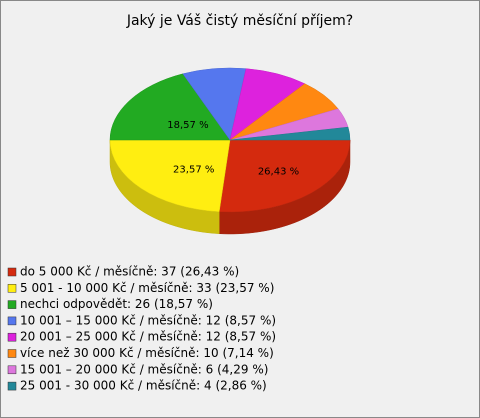 This screenshot has height=418, width=480. I want to click on slice-label: 23,57 %, so click(193, 169).